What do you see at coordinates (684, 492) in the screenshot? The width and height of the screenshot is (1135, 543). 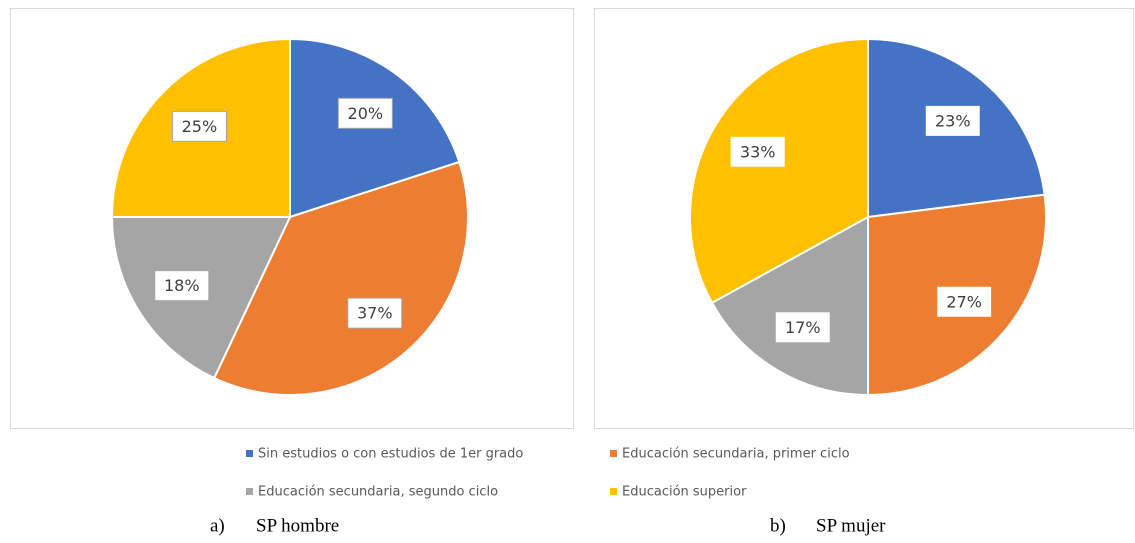 I see `legend-label: Educación superior` at bounding box center [684, 492].